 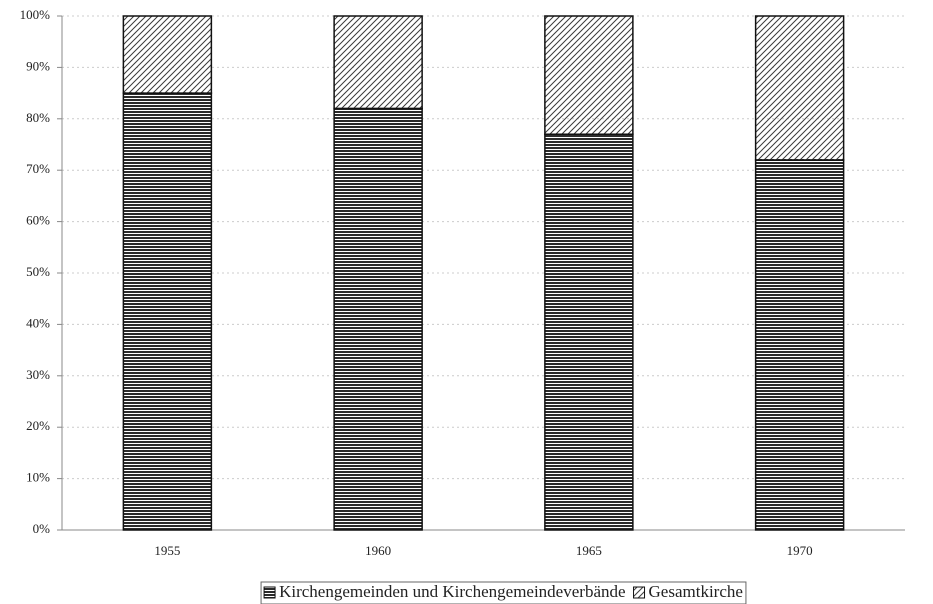 What do you see at coordinates (38, 322) in the screenshot?
I see `y-tick-label: 40%` at bounding box center [38, 322].